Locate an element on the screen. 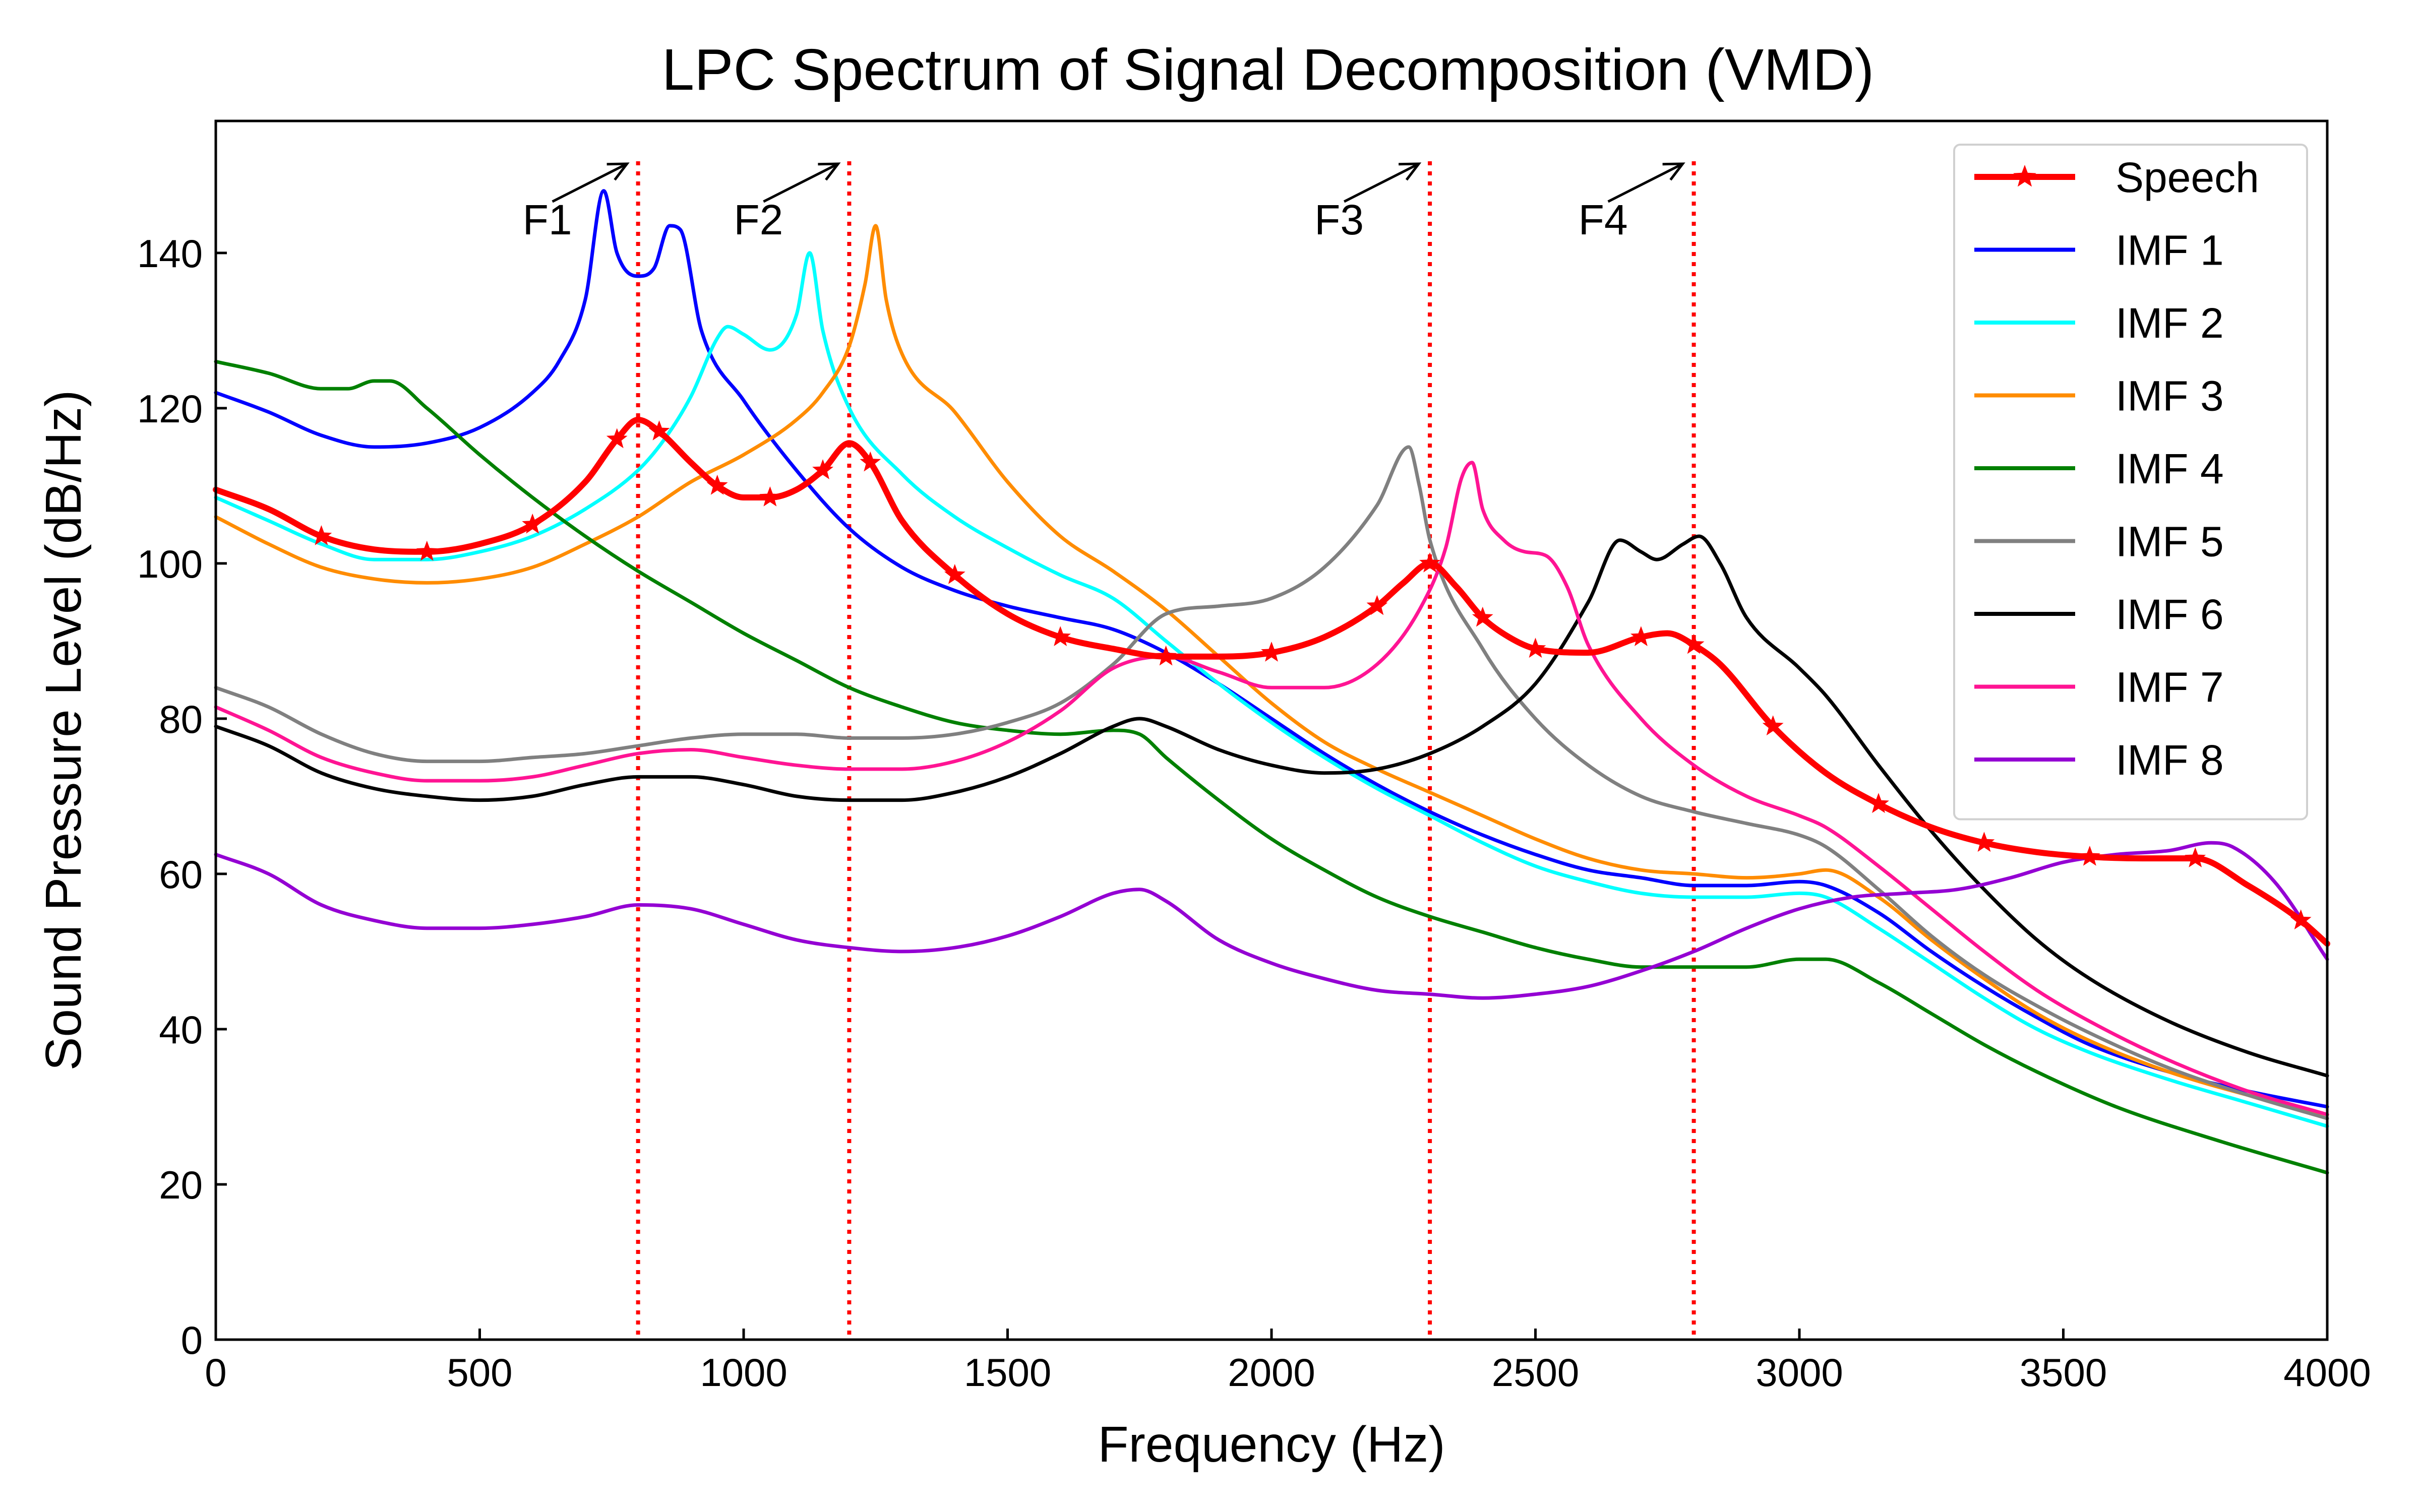 This screenshot has height=1512, width=2420. x-tick-label: 3000 is located at coordinates (1799, 1372).